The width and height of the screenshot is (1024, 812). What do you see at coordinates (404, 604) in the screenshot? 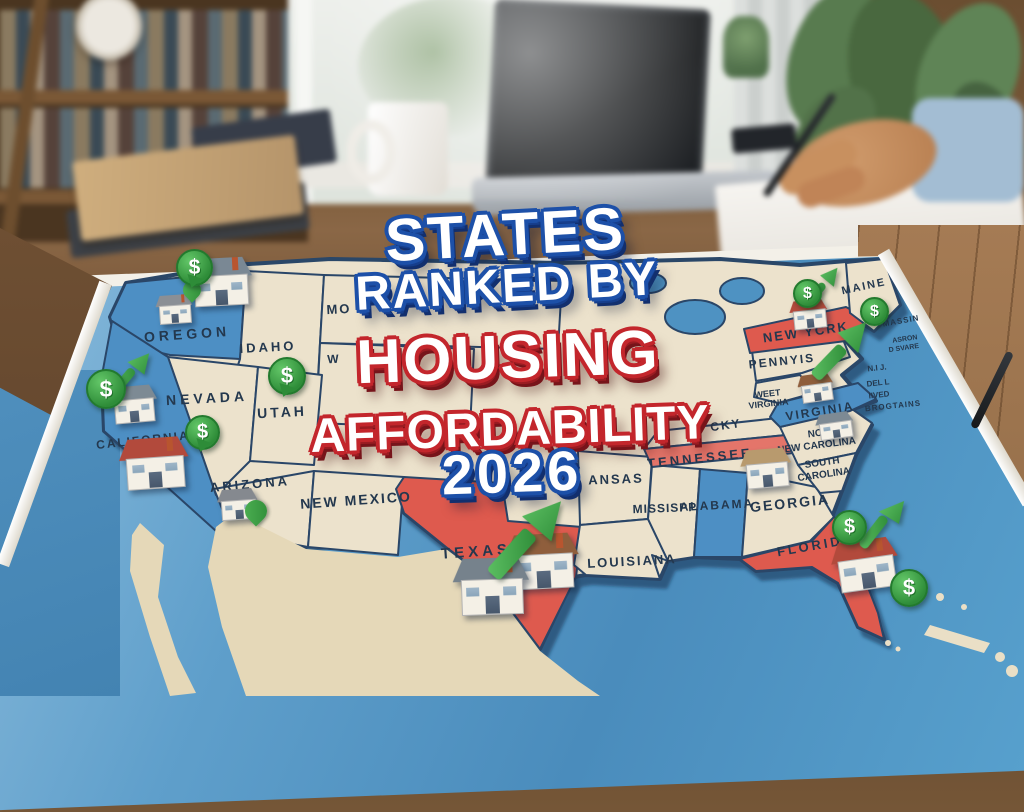
I see `mexico-landmass` at bounding box center [404, 604].